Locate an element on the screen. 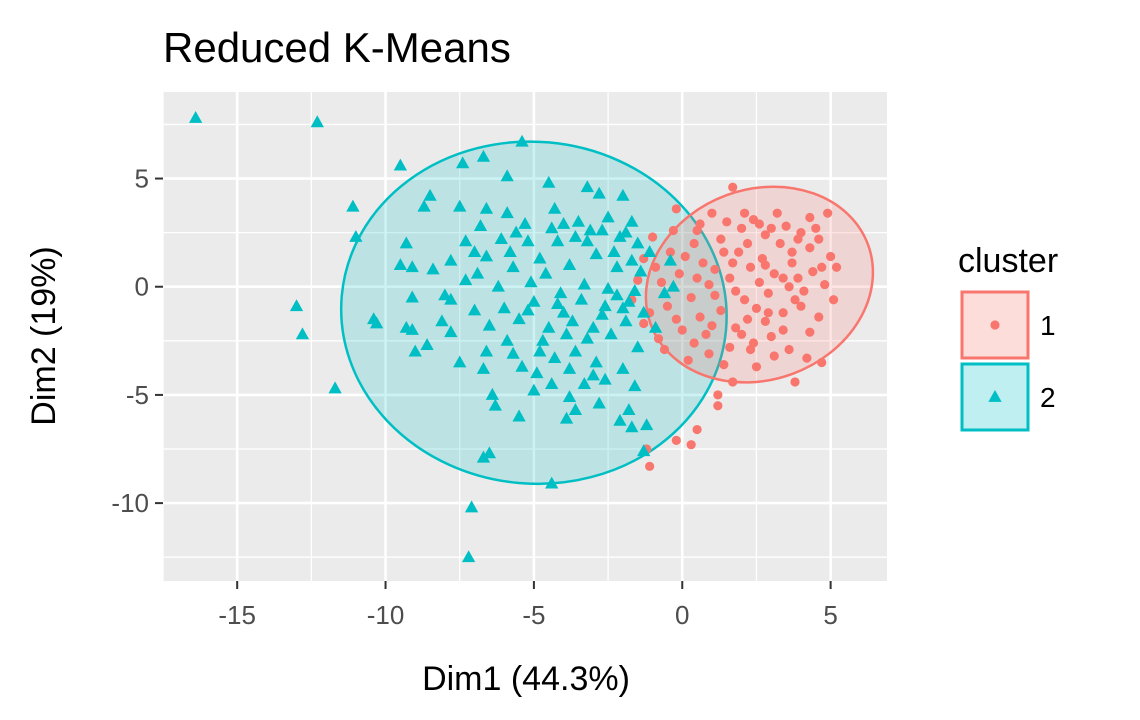  legend-label-2: 2 is located at coordinates (1048, 397).